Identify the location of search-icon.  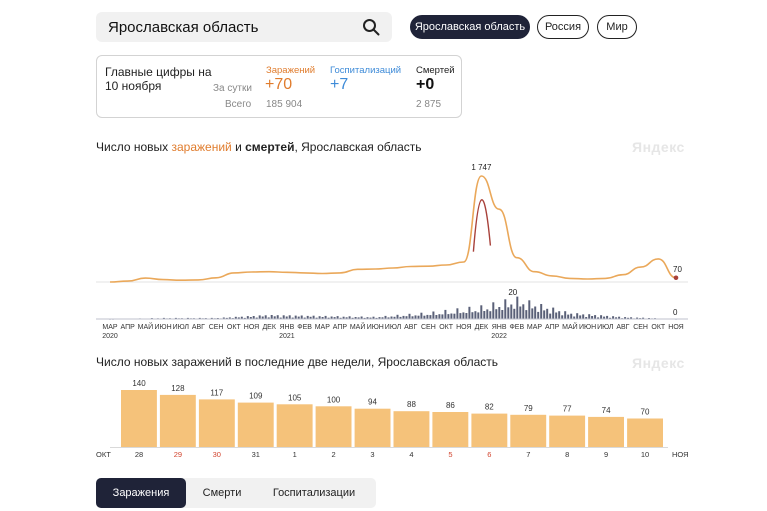
(371, 27).